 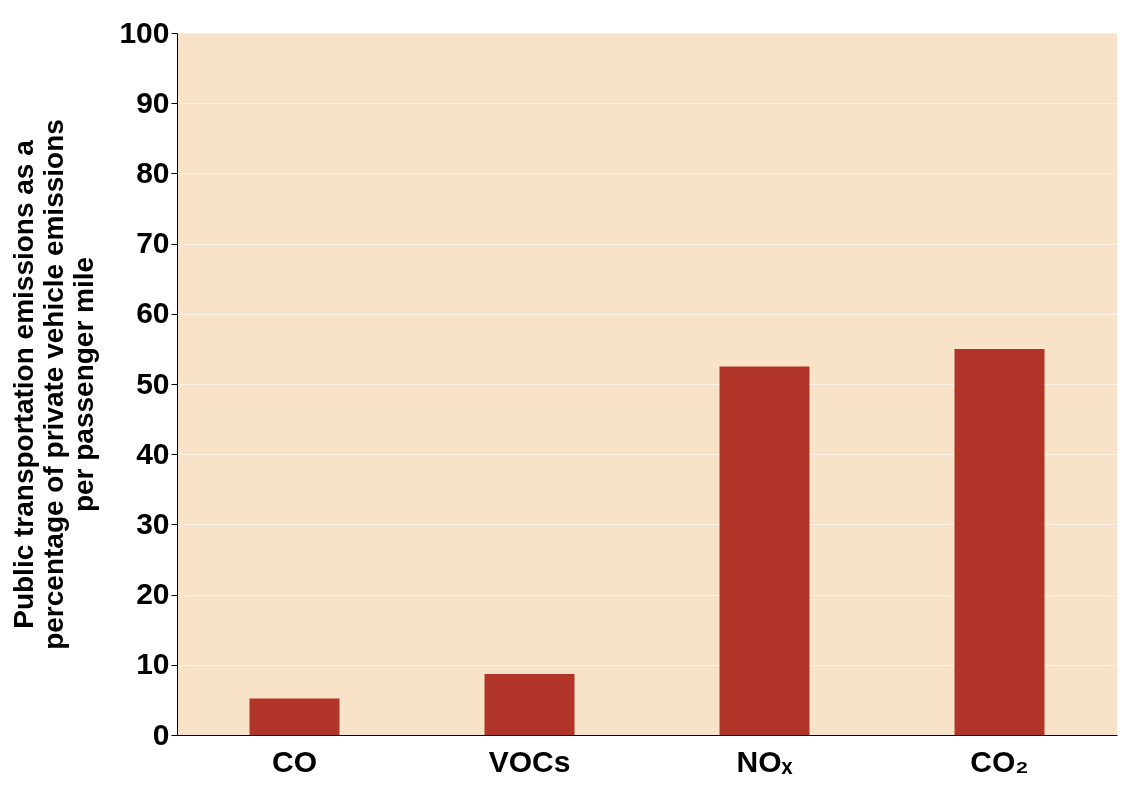 What do you see at coordinates (153, 172) in the screenshot?
I see `y-tick-label: 80` at bounding box center [153, 172].